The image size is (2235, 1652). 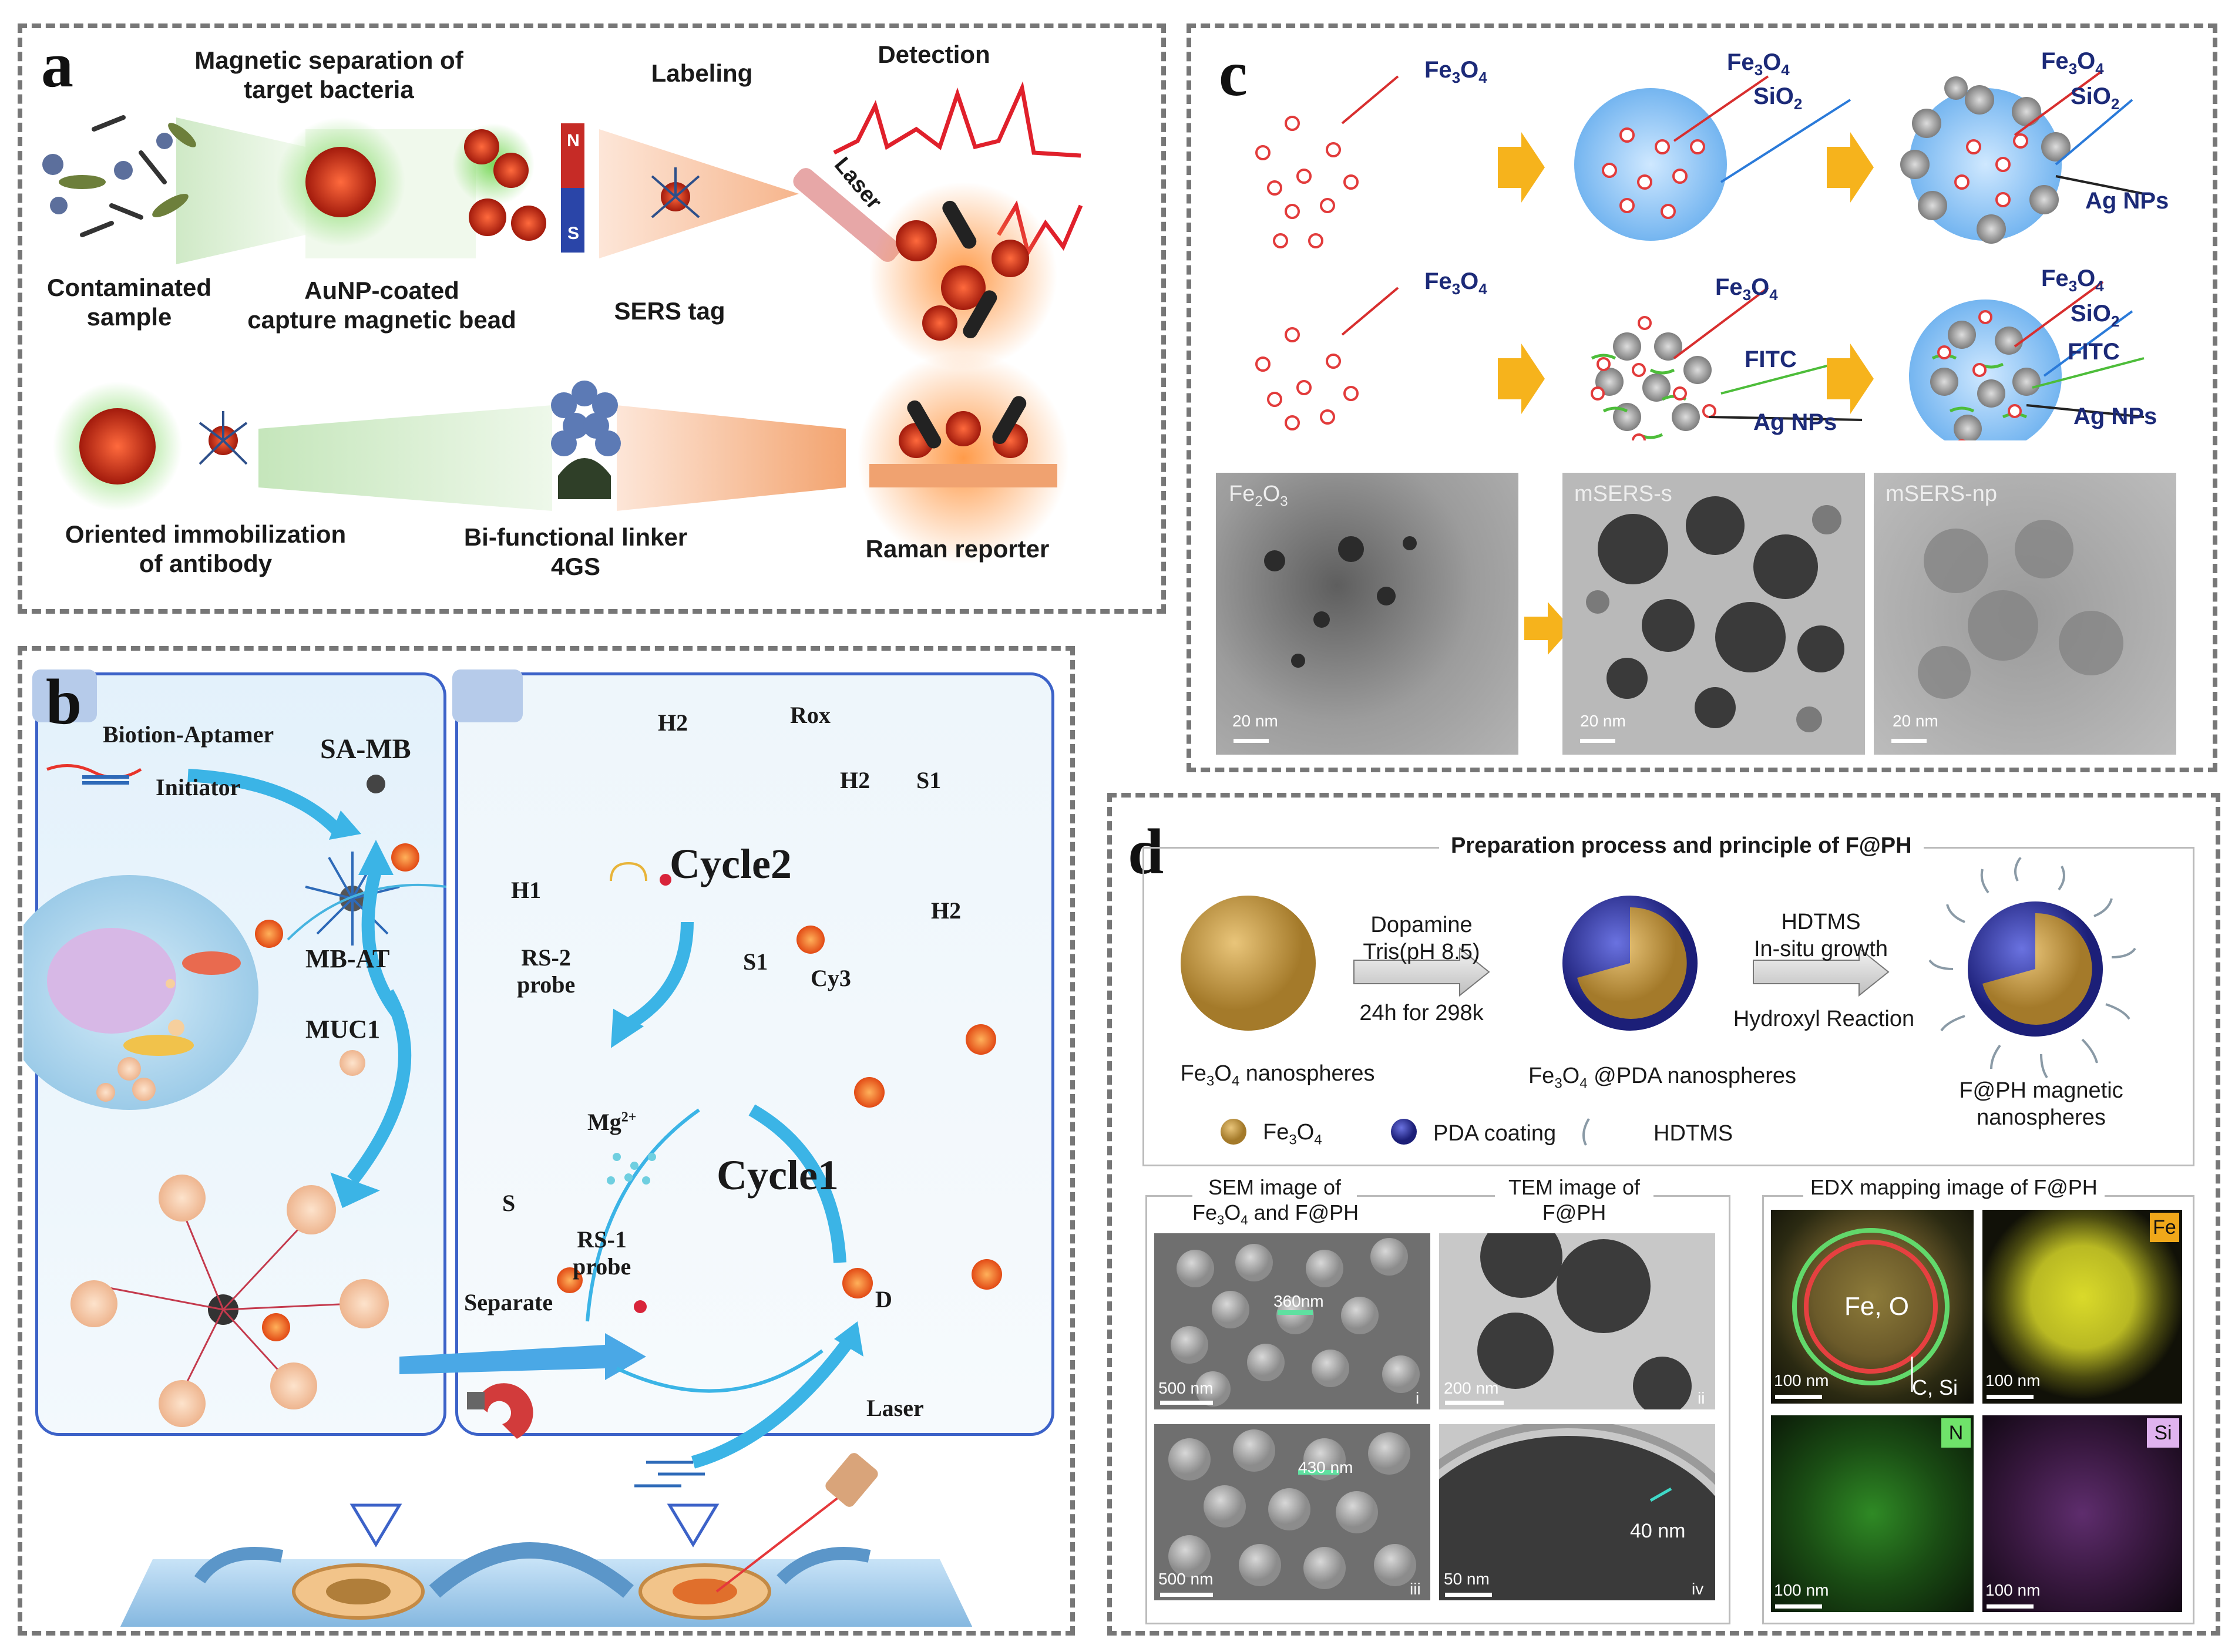 What do you see at coordinates (2010, 1607) in the screenshot?
I see `d-edx4-scalebar` at bounding box center [2010, 1607].